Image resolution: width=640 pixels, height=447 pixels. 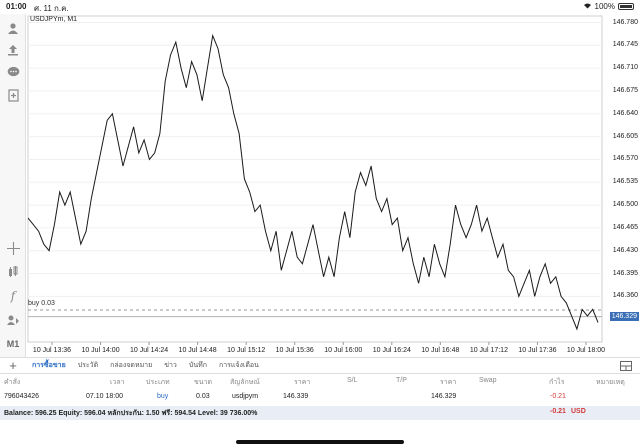 I want to click on row-size: 0.03, so click(x=203, y=396).